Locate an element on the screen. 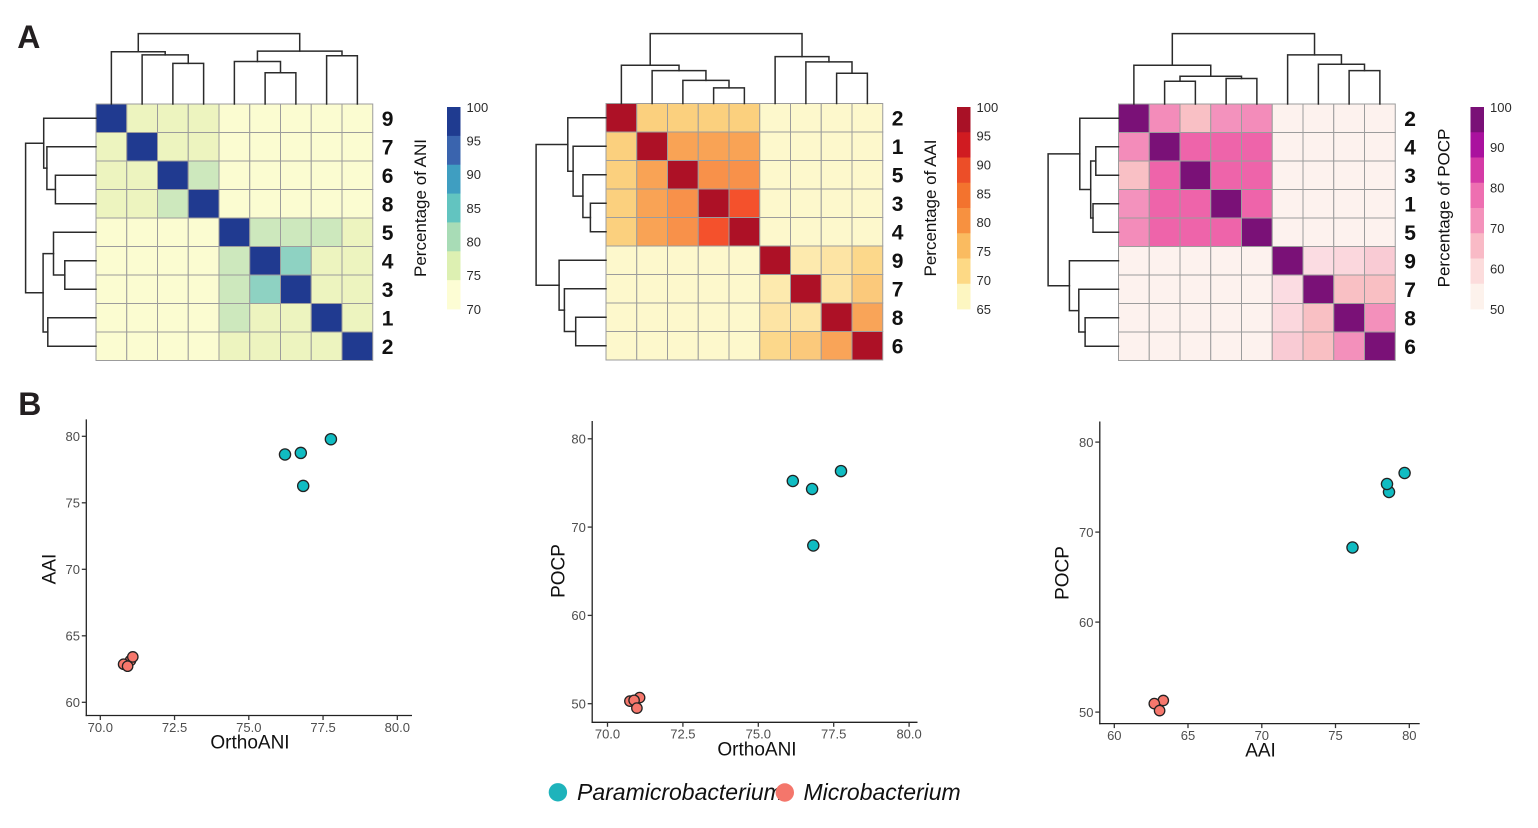 This screenshot has height=828, width=1538. svg-text: Percentage of POCP is located at coordinates (1444, 208).